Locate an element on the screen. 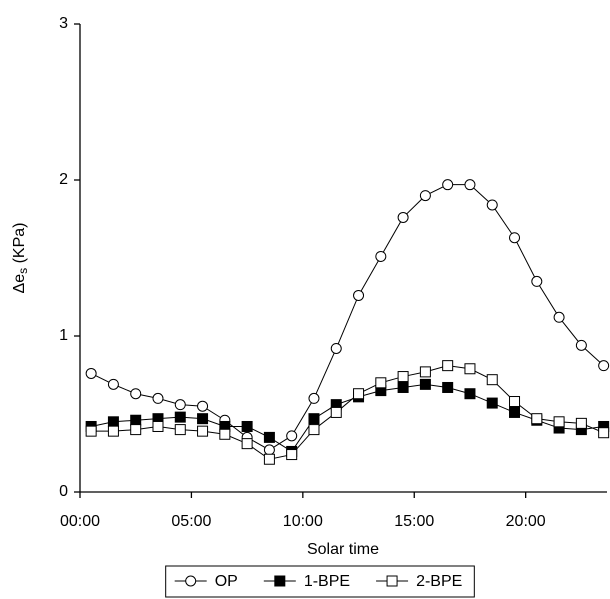 The width and height of the screenshot is (610, 599). y-label-sub: s is located at coordinates (23, 271).